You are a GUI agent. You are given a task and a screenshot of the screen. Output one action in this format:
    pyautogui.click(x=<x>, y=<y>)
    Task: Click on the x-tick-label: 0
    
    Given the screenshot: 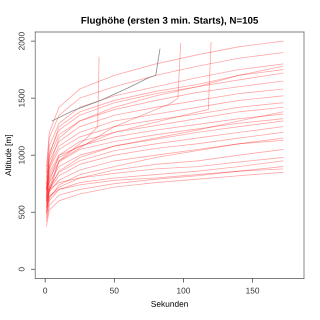 What is the action you would take?
    pyautogui.click(x=45, y=291)
    